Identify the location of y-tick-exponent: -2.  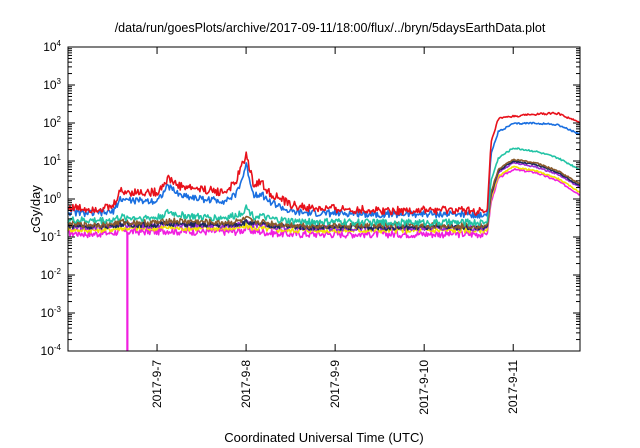
(58, 271).